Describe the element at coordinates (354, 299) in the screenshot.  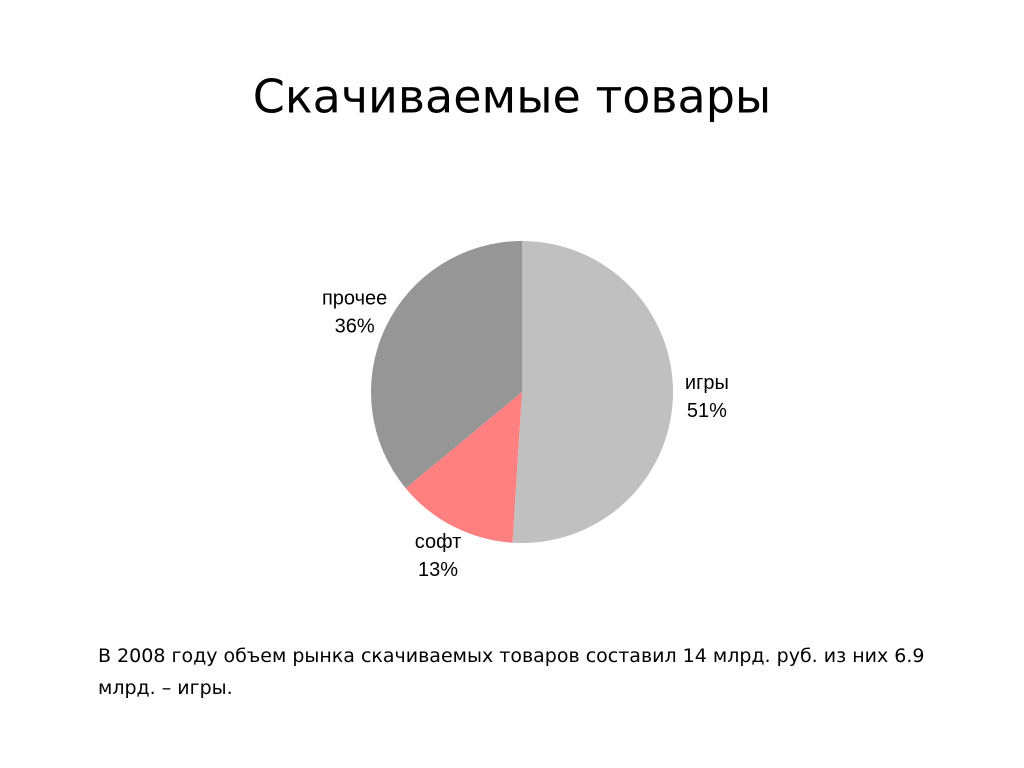
I see `slice-label: прочее` at that location.